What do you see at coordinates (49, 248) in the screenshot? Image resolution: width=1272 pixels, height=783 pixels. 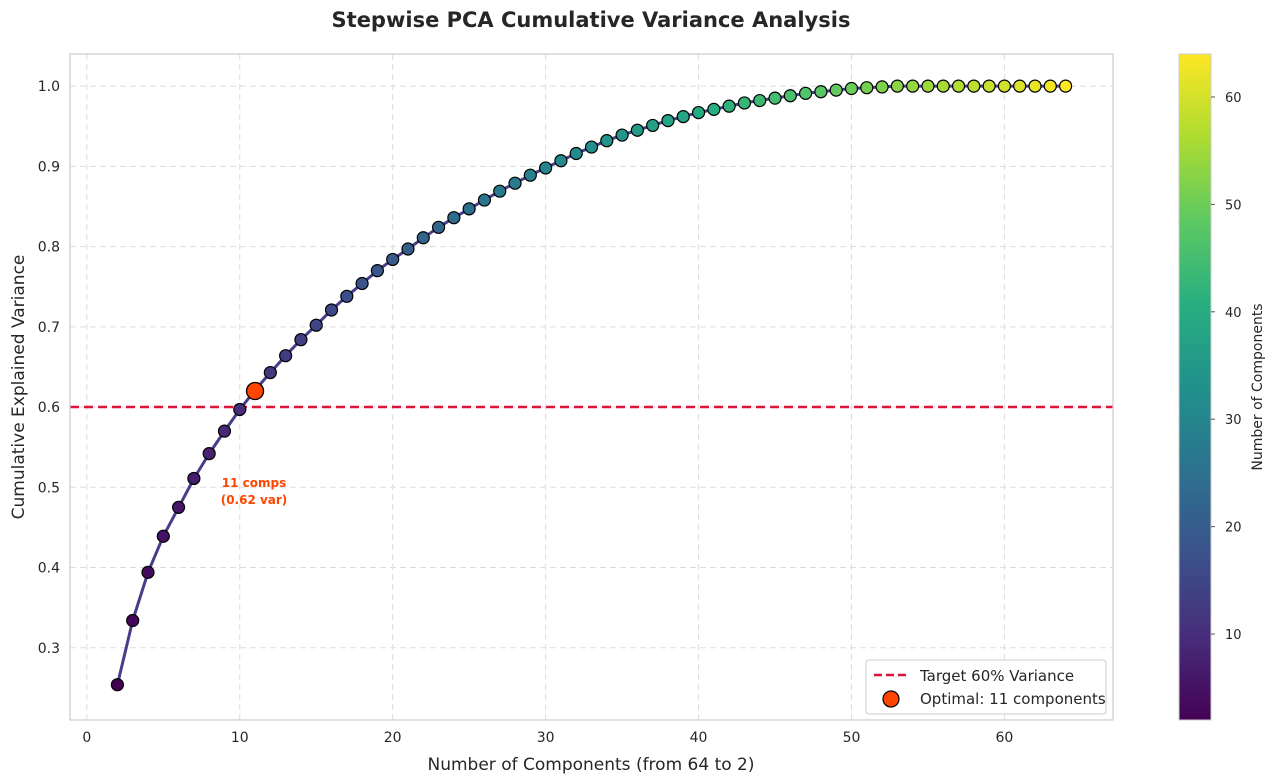 I see `y-tick-label: 0.8` at bounding box center [49, 248].